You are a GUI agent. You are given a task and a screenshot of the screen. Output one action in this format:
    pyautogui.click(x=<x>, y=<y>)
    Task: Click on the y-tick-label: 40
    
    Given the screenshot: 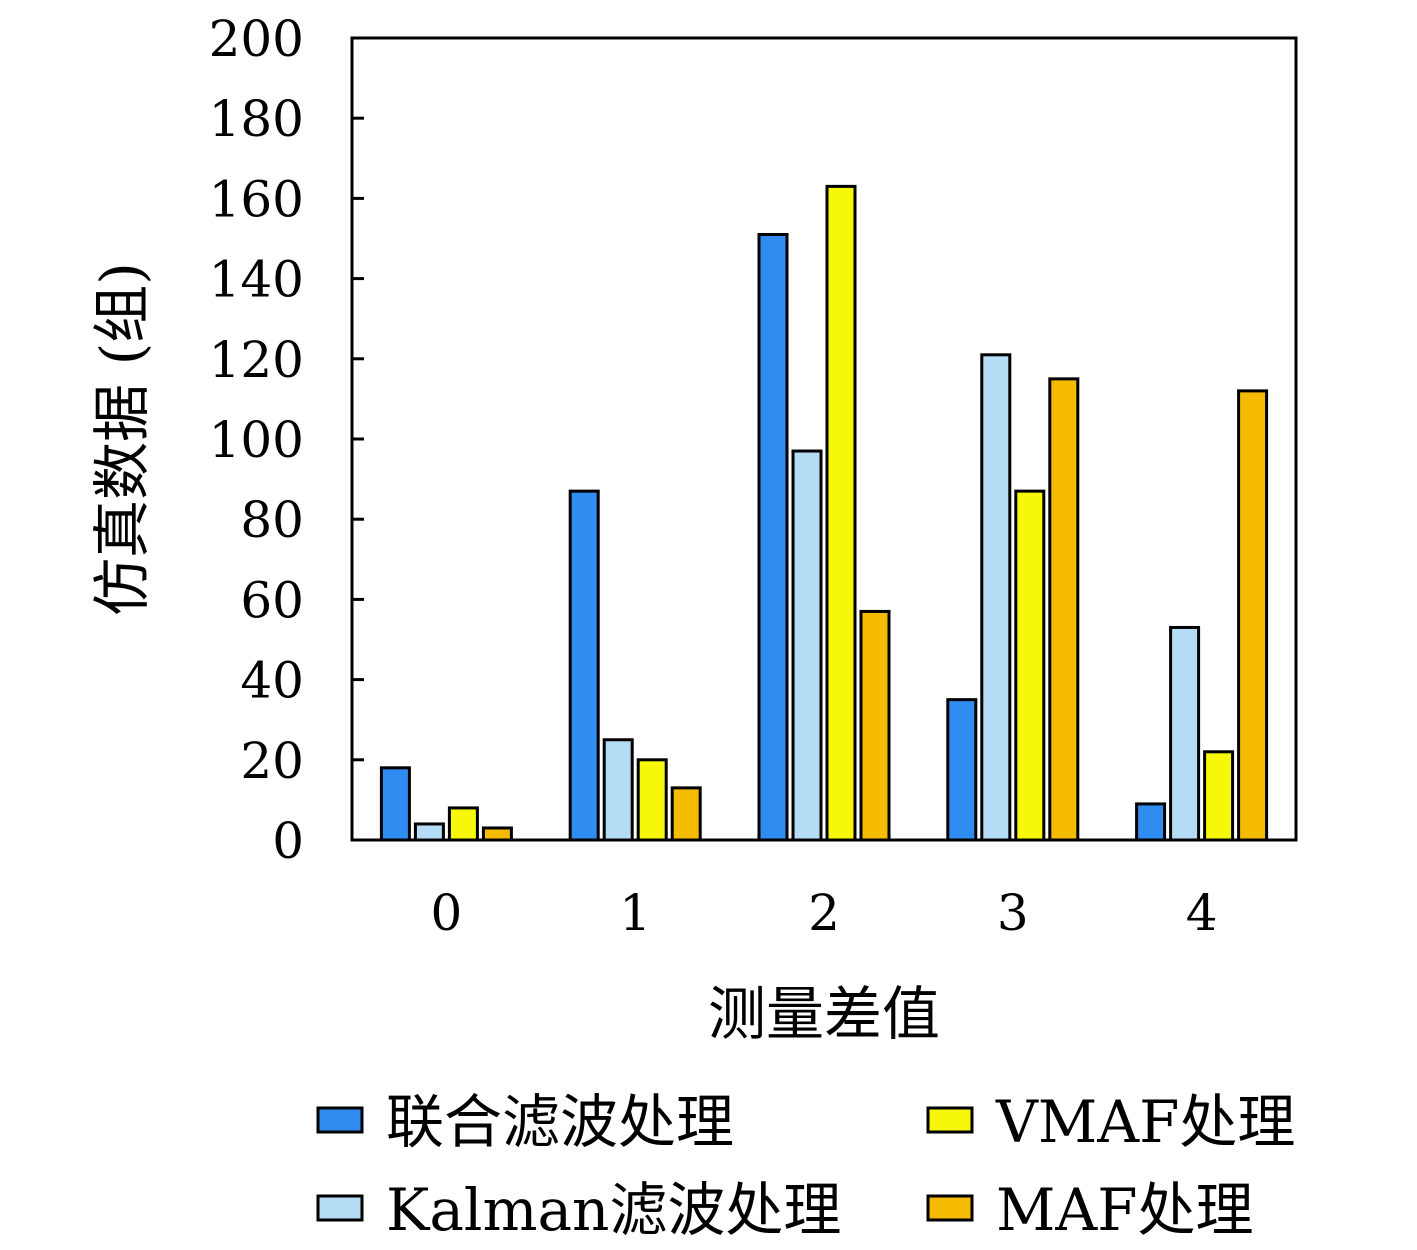 What is the action you would take?
    pyautogui.click(x=272, y=681)
    